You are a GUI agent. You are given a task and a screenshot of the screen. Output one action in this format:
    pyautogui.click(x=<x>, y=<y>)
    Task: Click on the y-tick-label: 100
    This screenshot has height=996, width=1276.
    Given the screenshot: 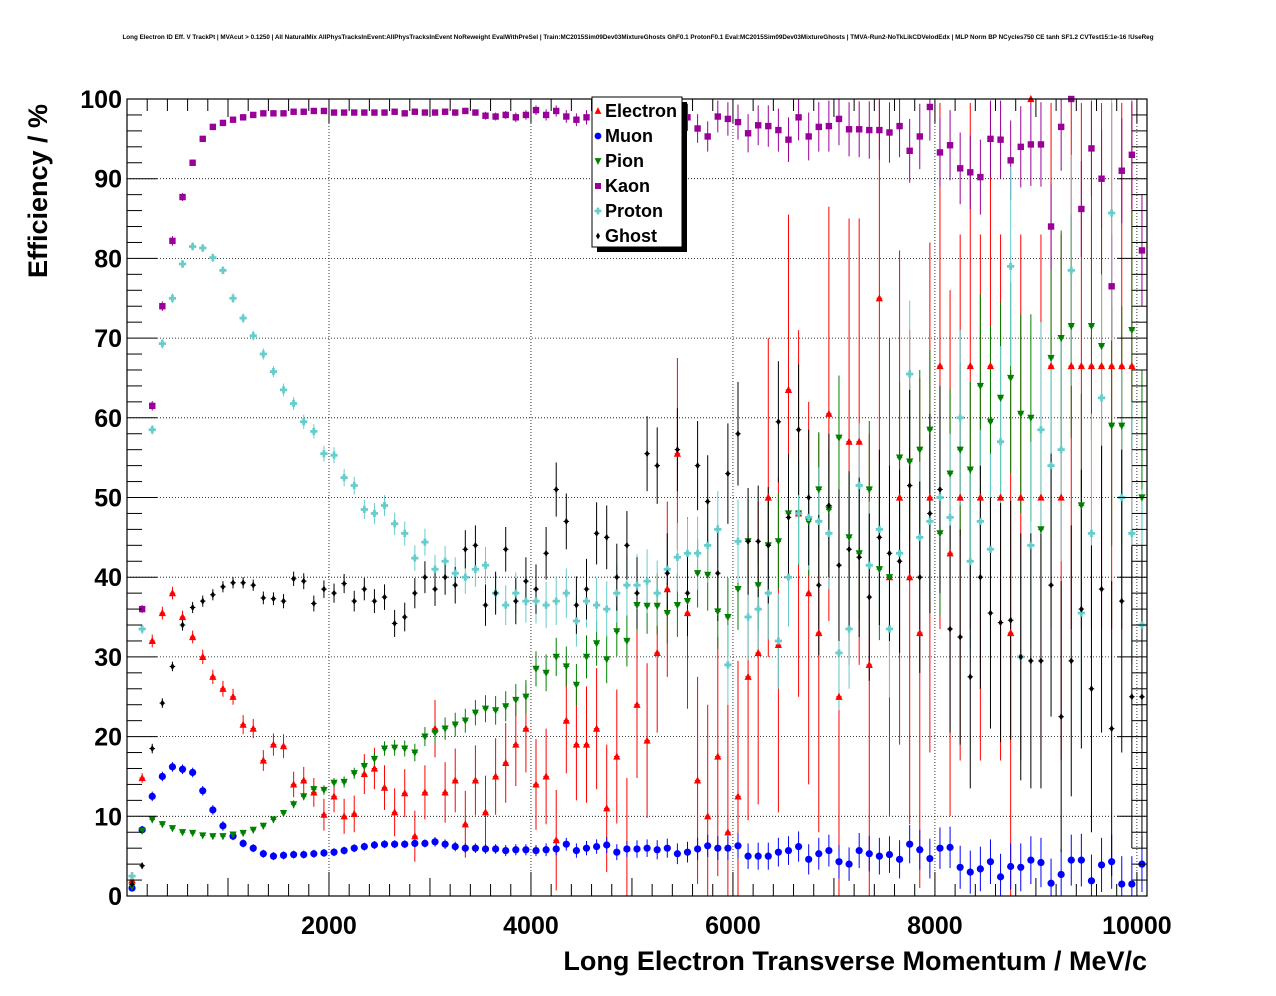 What is the action you would take?
    pyautogui.click(x=101, y=100)
    